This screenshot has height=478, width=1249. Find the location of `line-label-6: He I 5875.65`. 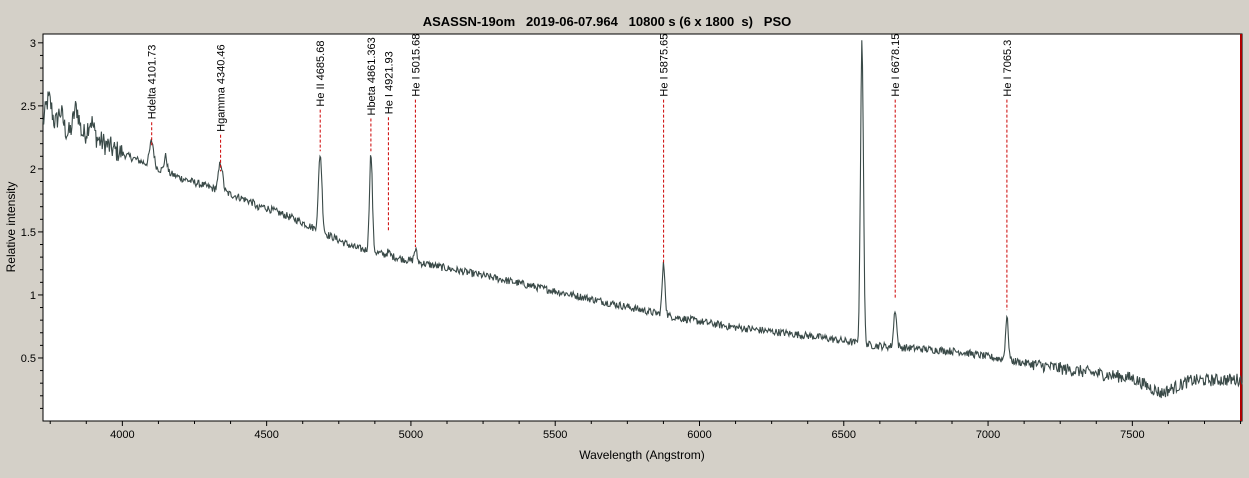

line-label-6: He I 5875.65 is located at coordinates (665, 65).